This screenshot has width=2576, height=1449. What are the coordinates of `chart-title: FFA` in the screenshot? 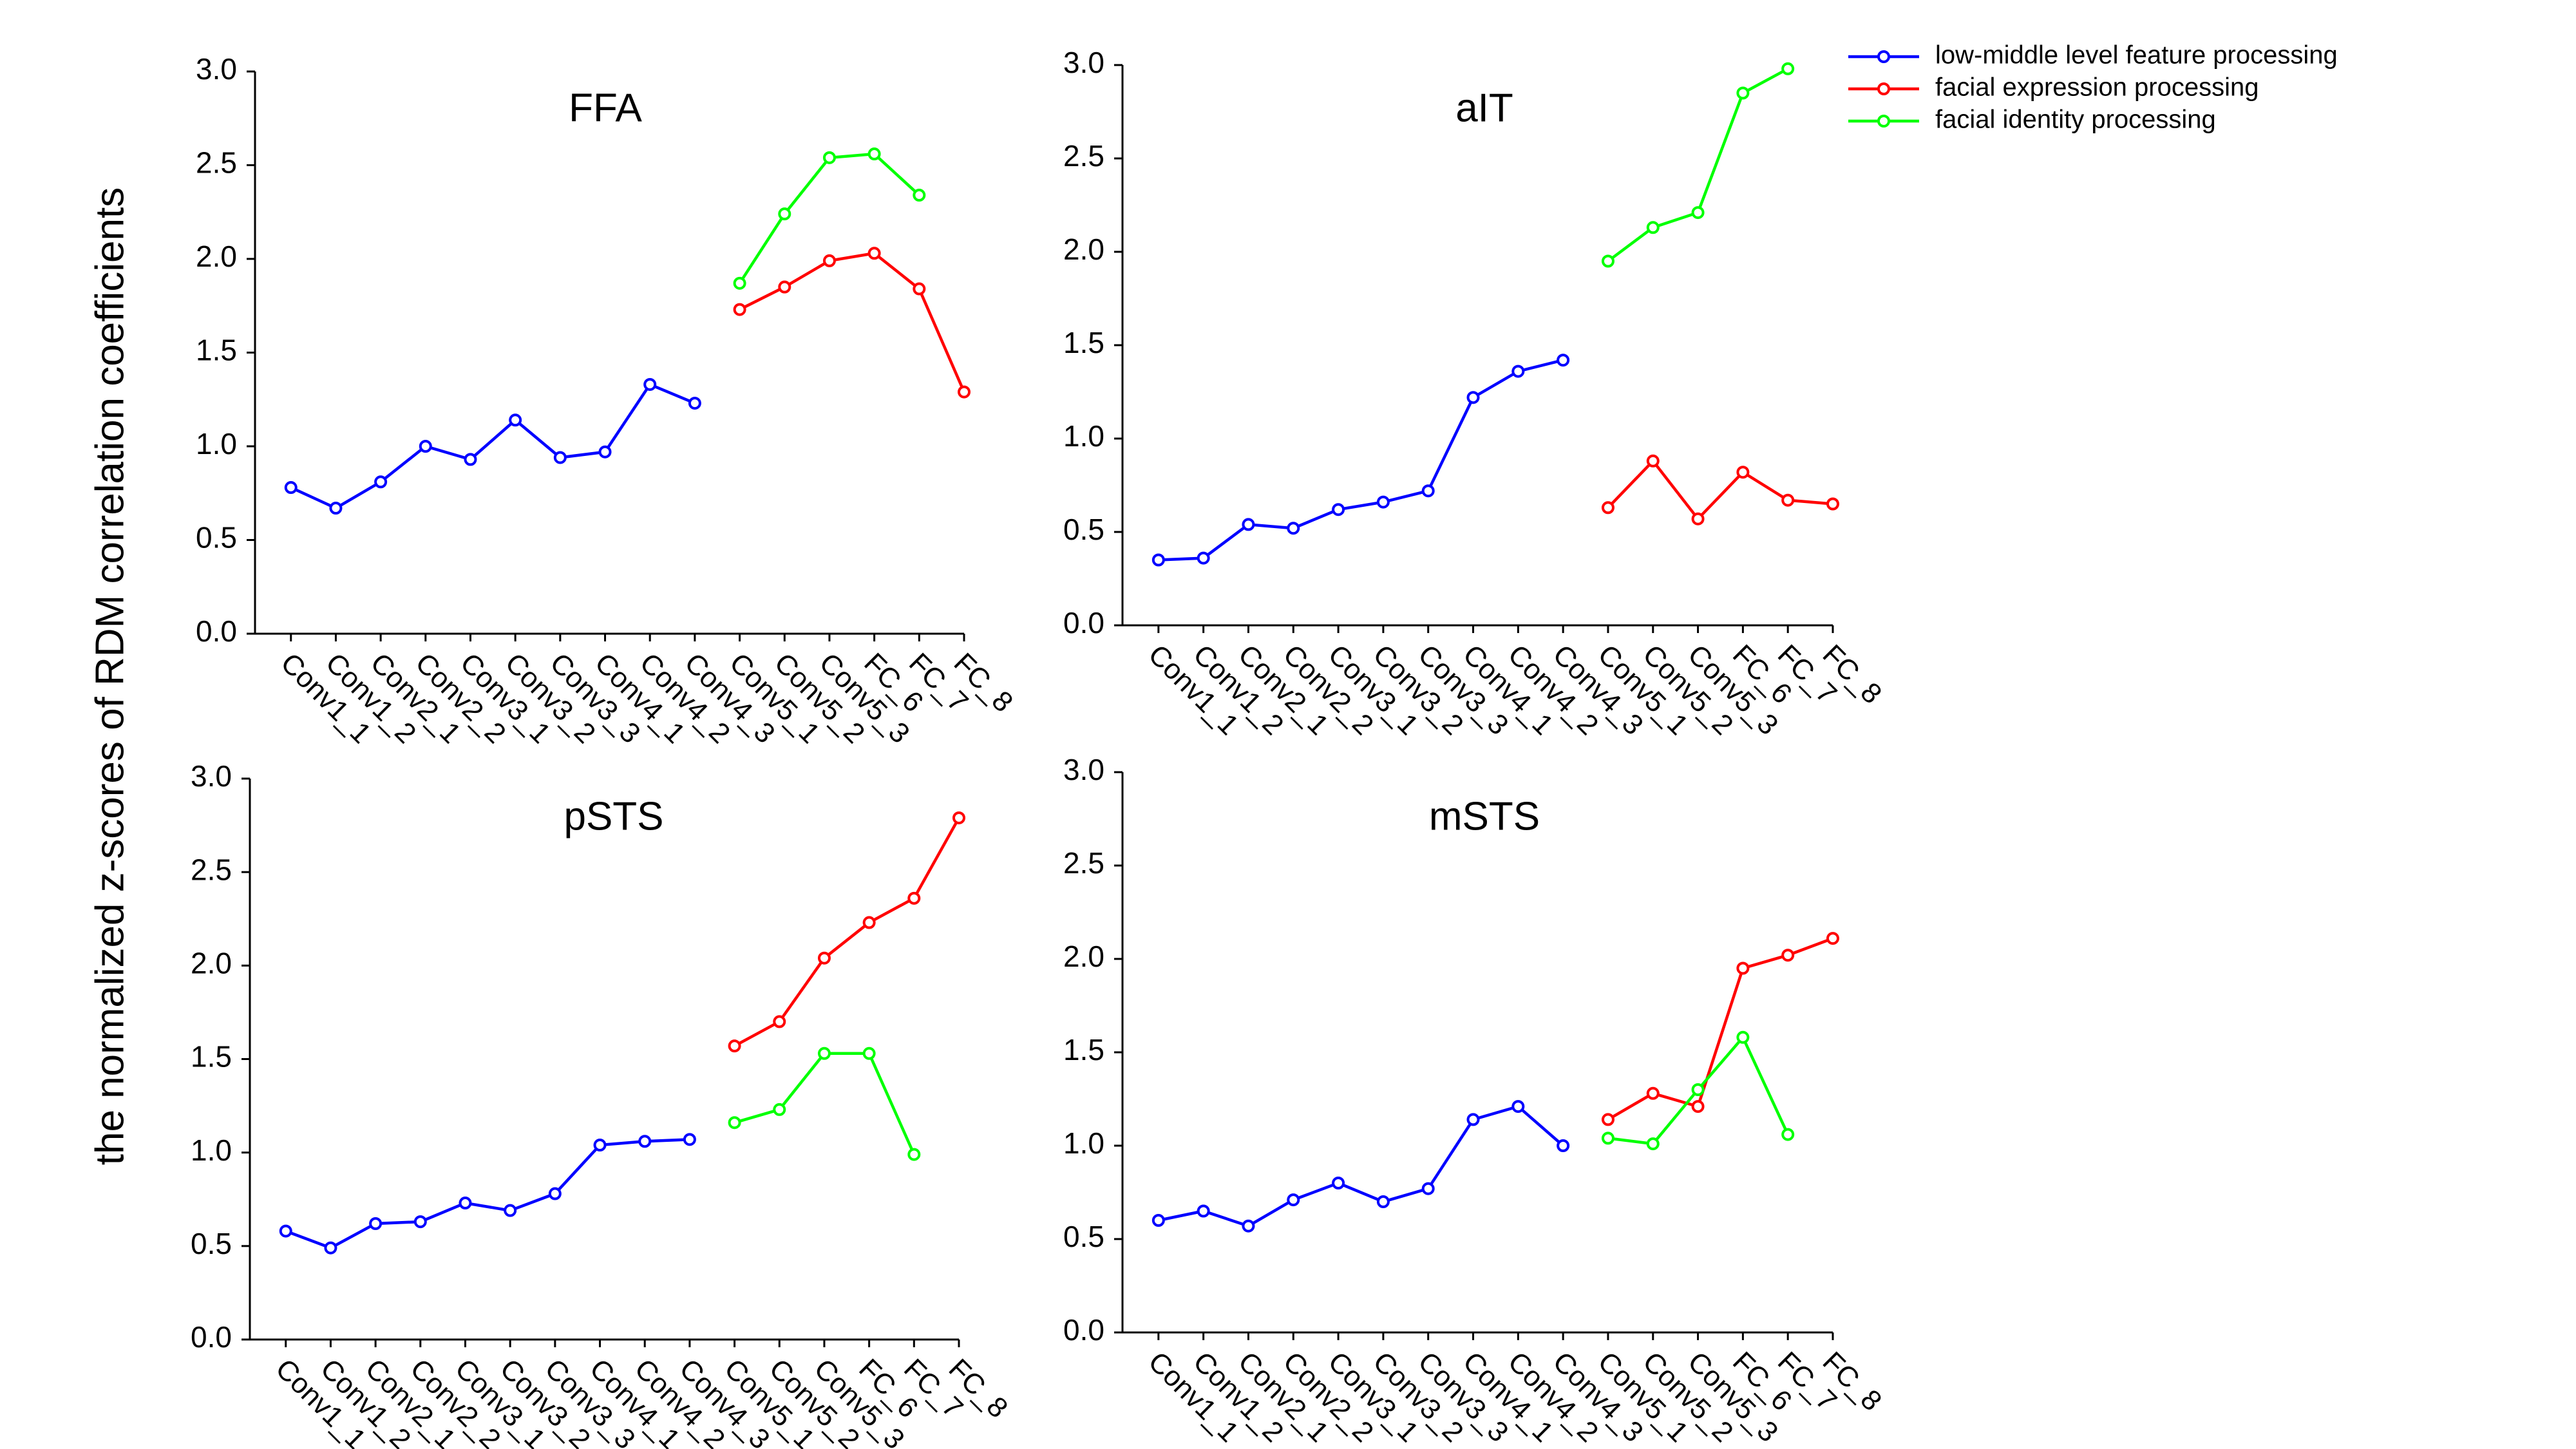 It's located at (605, 108).